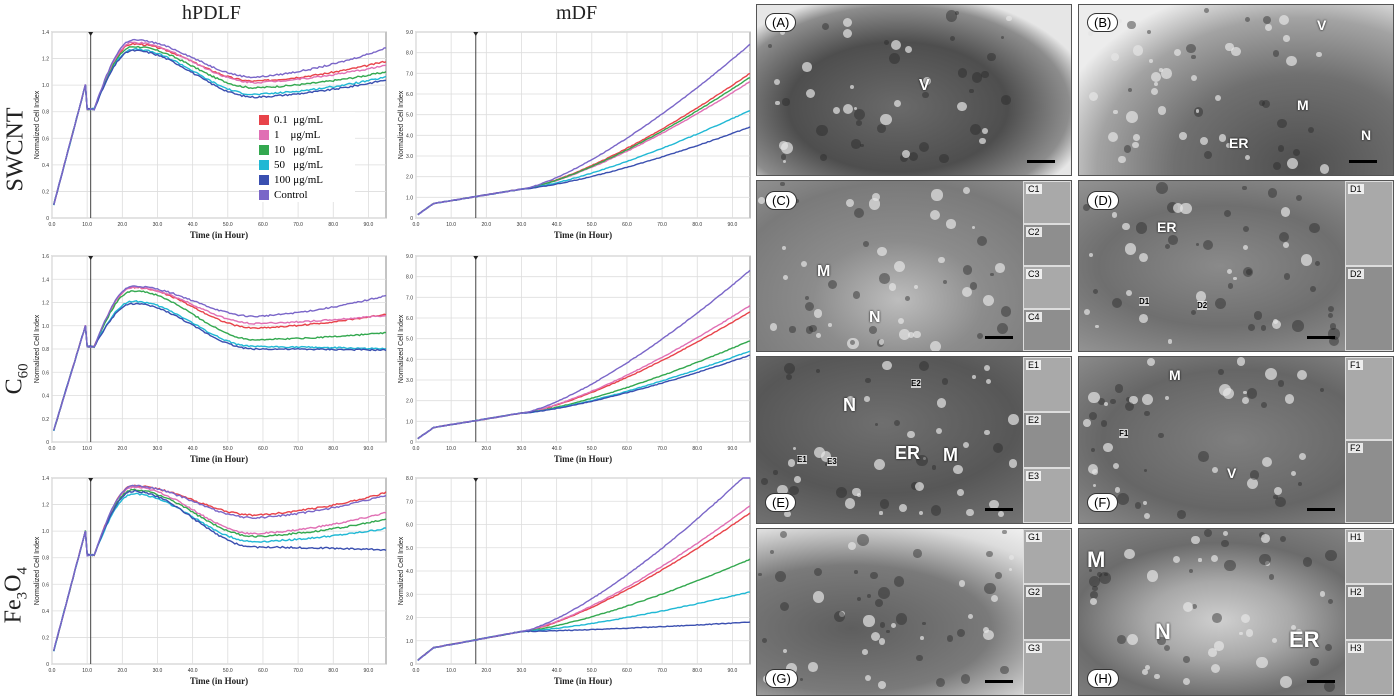 The image size is (1396, 696). Describe the element at coordinates (1034, 189) in the screenshot. I see `inset-label: C1` at that location.